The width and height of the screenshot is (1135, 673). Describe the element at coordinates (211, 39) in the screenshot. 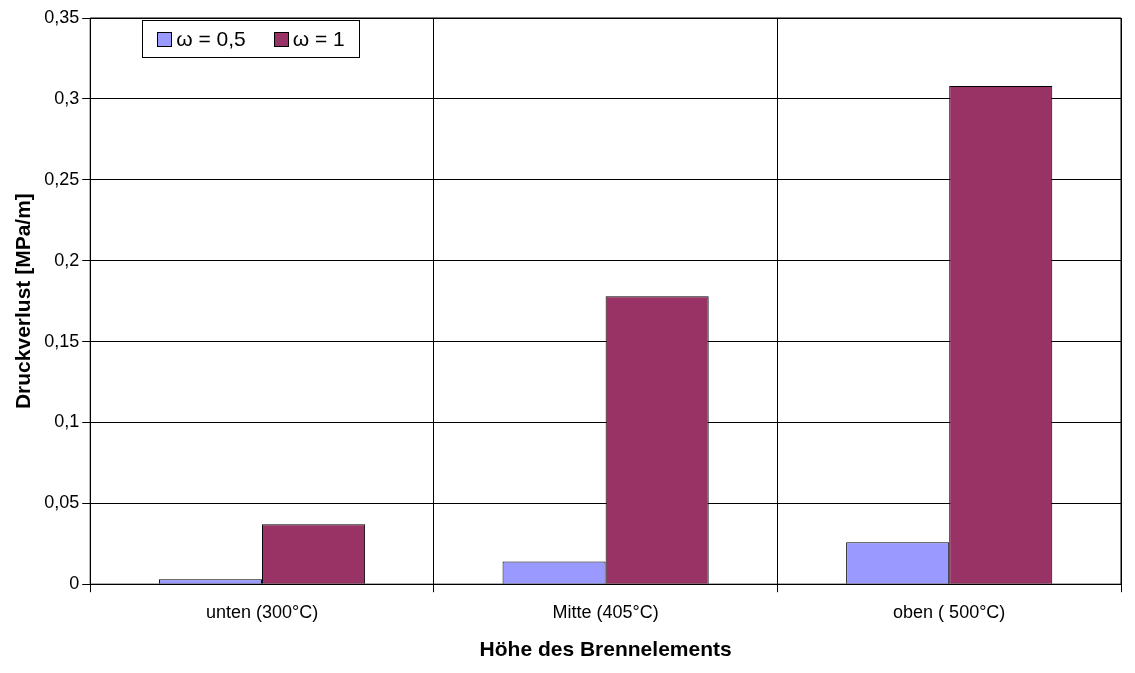

I see `legend-label: ω = 0,5` at that location.